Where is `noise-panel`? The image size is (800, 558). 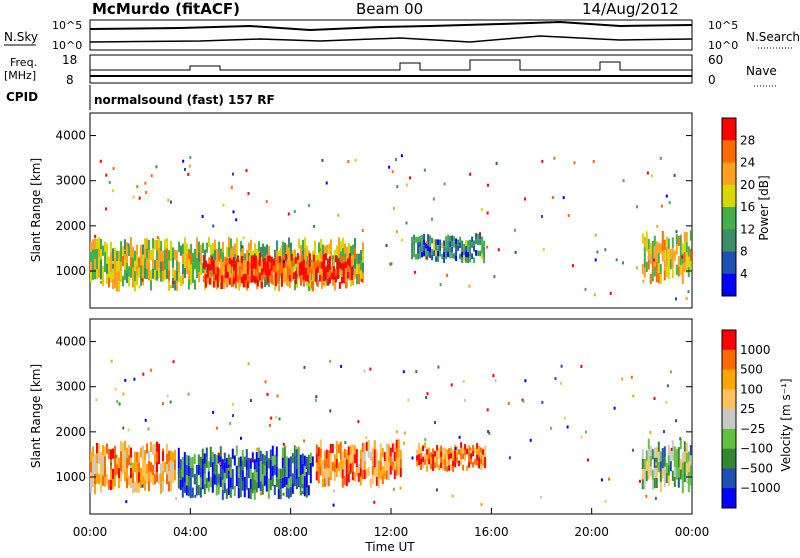
noise-panel is located at coordinates (391, 35).